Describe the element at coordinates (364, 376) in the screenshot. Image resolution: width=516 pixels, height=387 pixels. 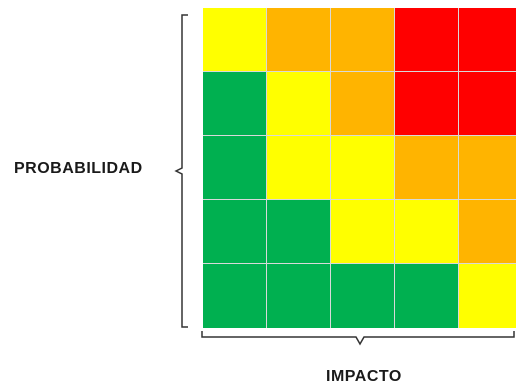
I see `impact-axis-label: IMPACTO` at that location.